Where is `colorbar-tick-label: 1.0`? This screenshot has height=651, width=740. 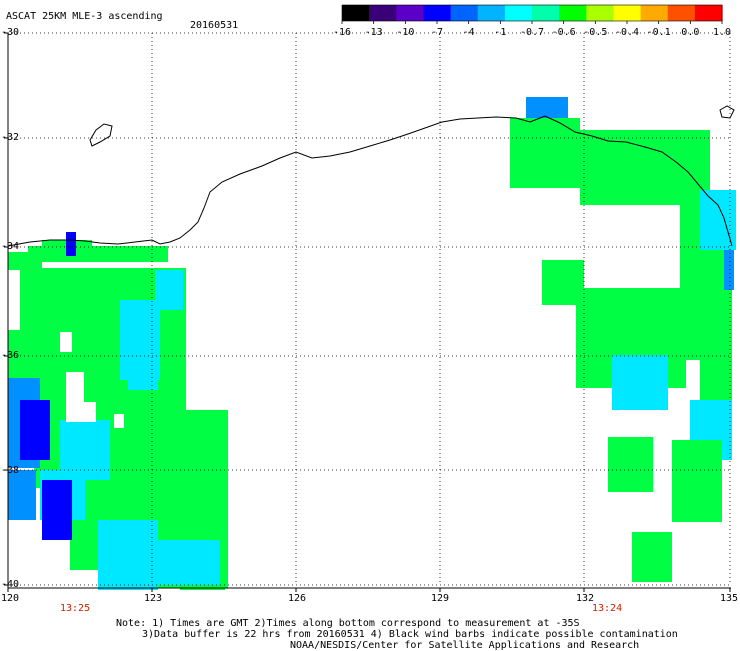
colorbar-tick-label: 1.0 is located at coordinates (722, 32).